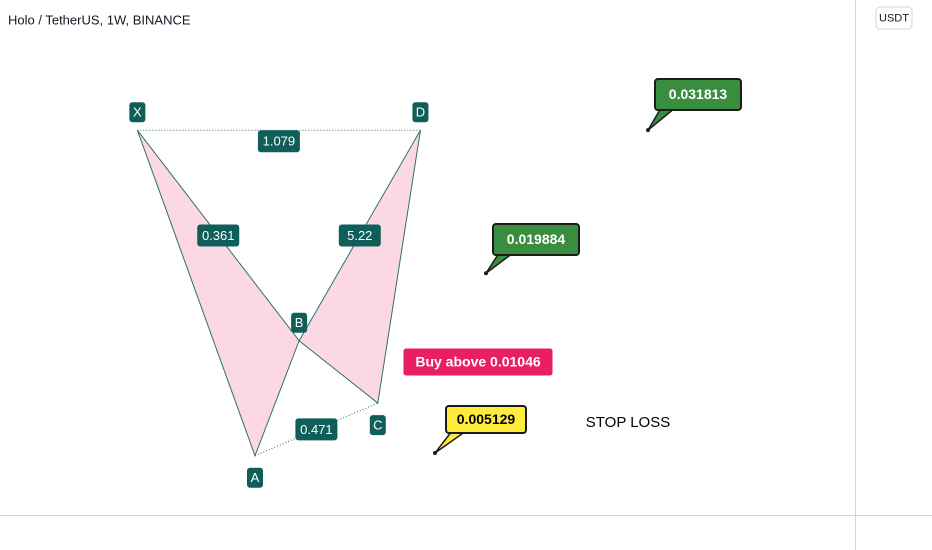  I want to click on chart-title: Holo / TetherUS, 1W, BINANCE, so click(99, 19).